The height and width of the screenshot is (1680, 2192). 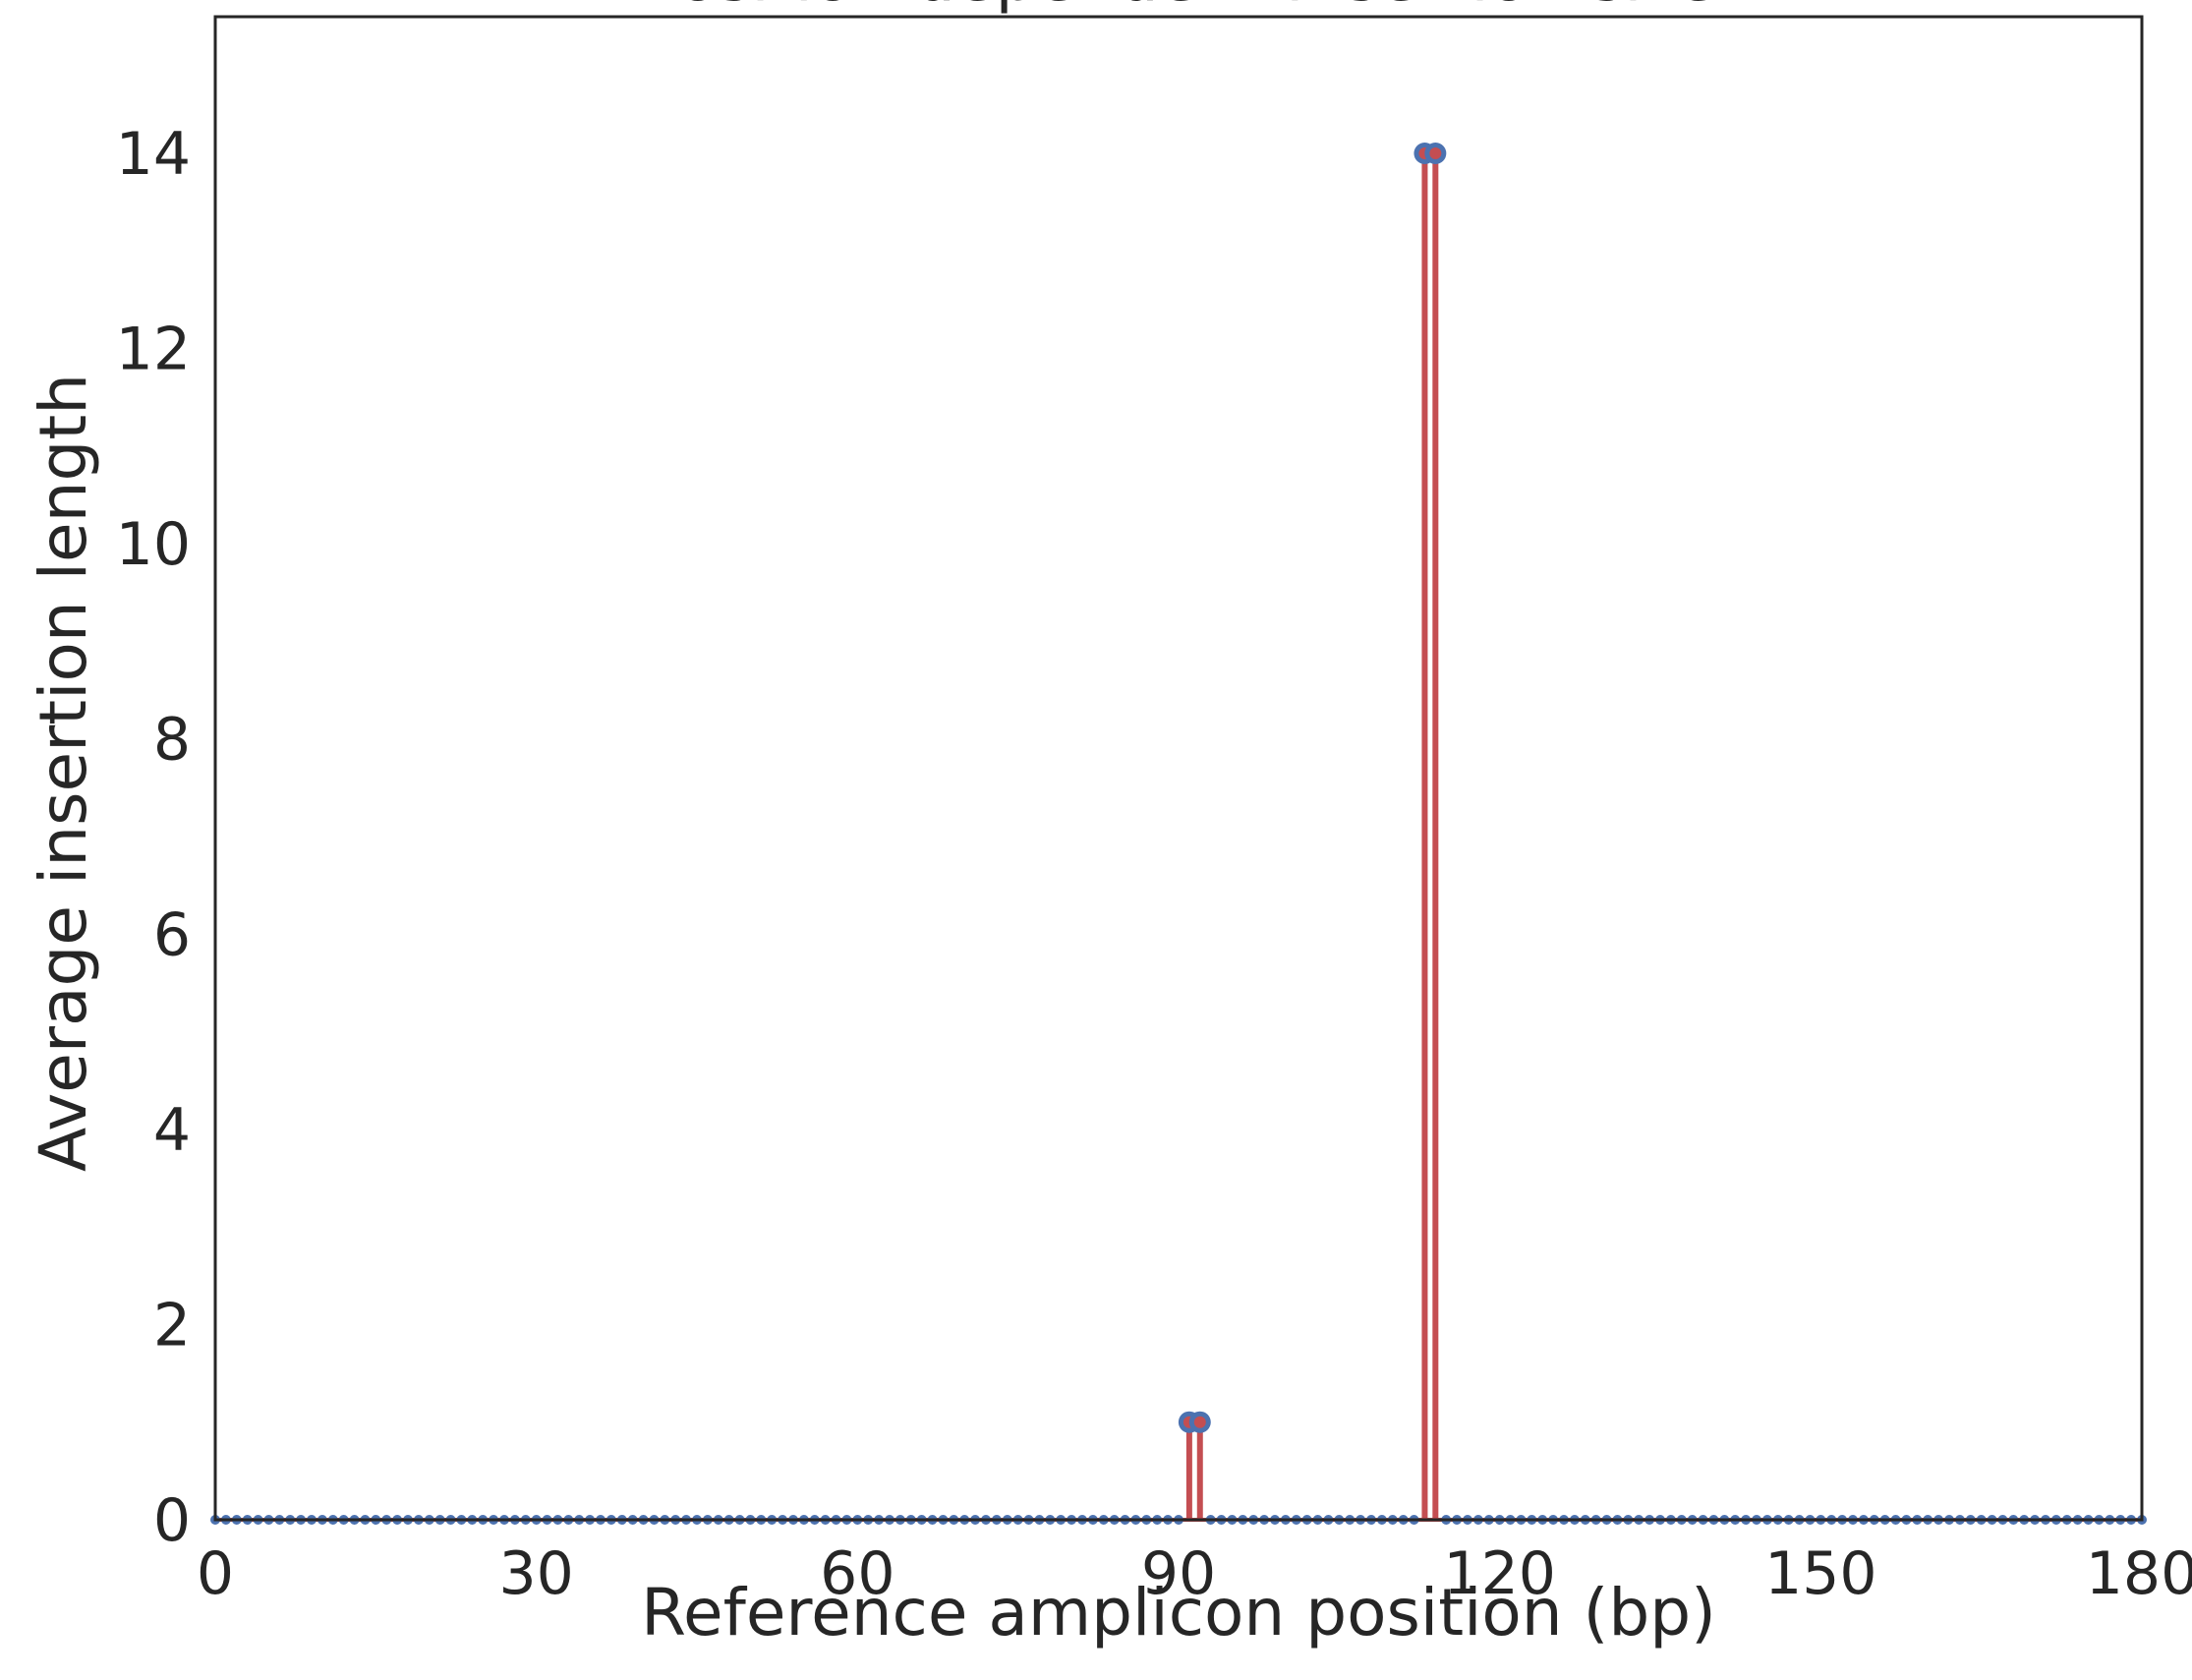 I want to click on y-tick-label: 12, so click(x=154, y=350).